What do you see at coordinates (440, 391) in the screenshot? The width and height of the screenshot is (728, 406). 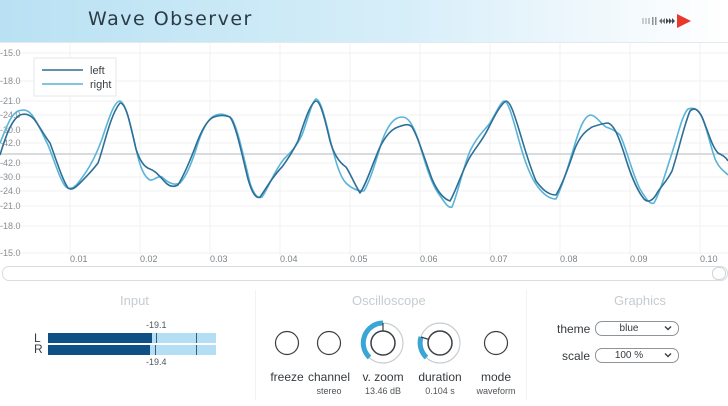 I see `duration-value: 0.104 s` at bounding box center [440, 391].